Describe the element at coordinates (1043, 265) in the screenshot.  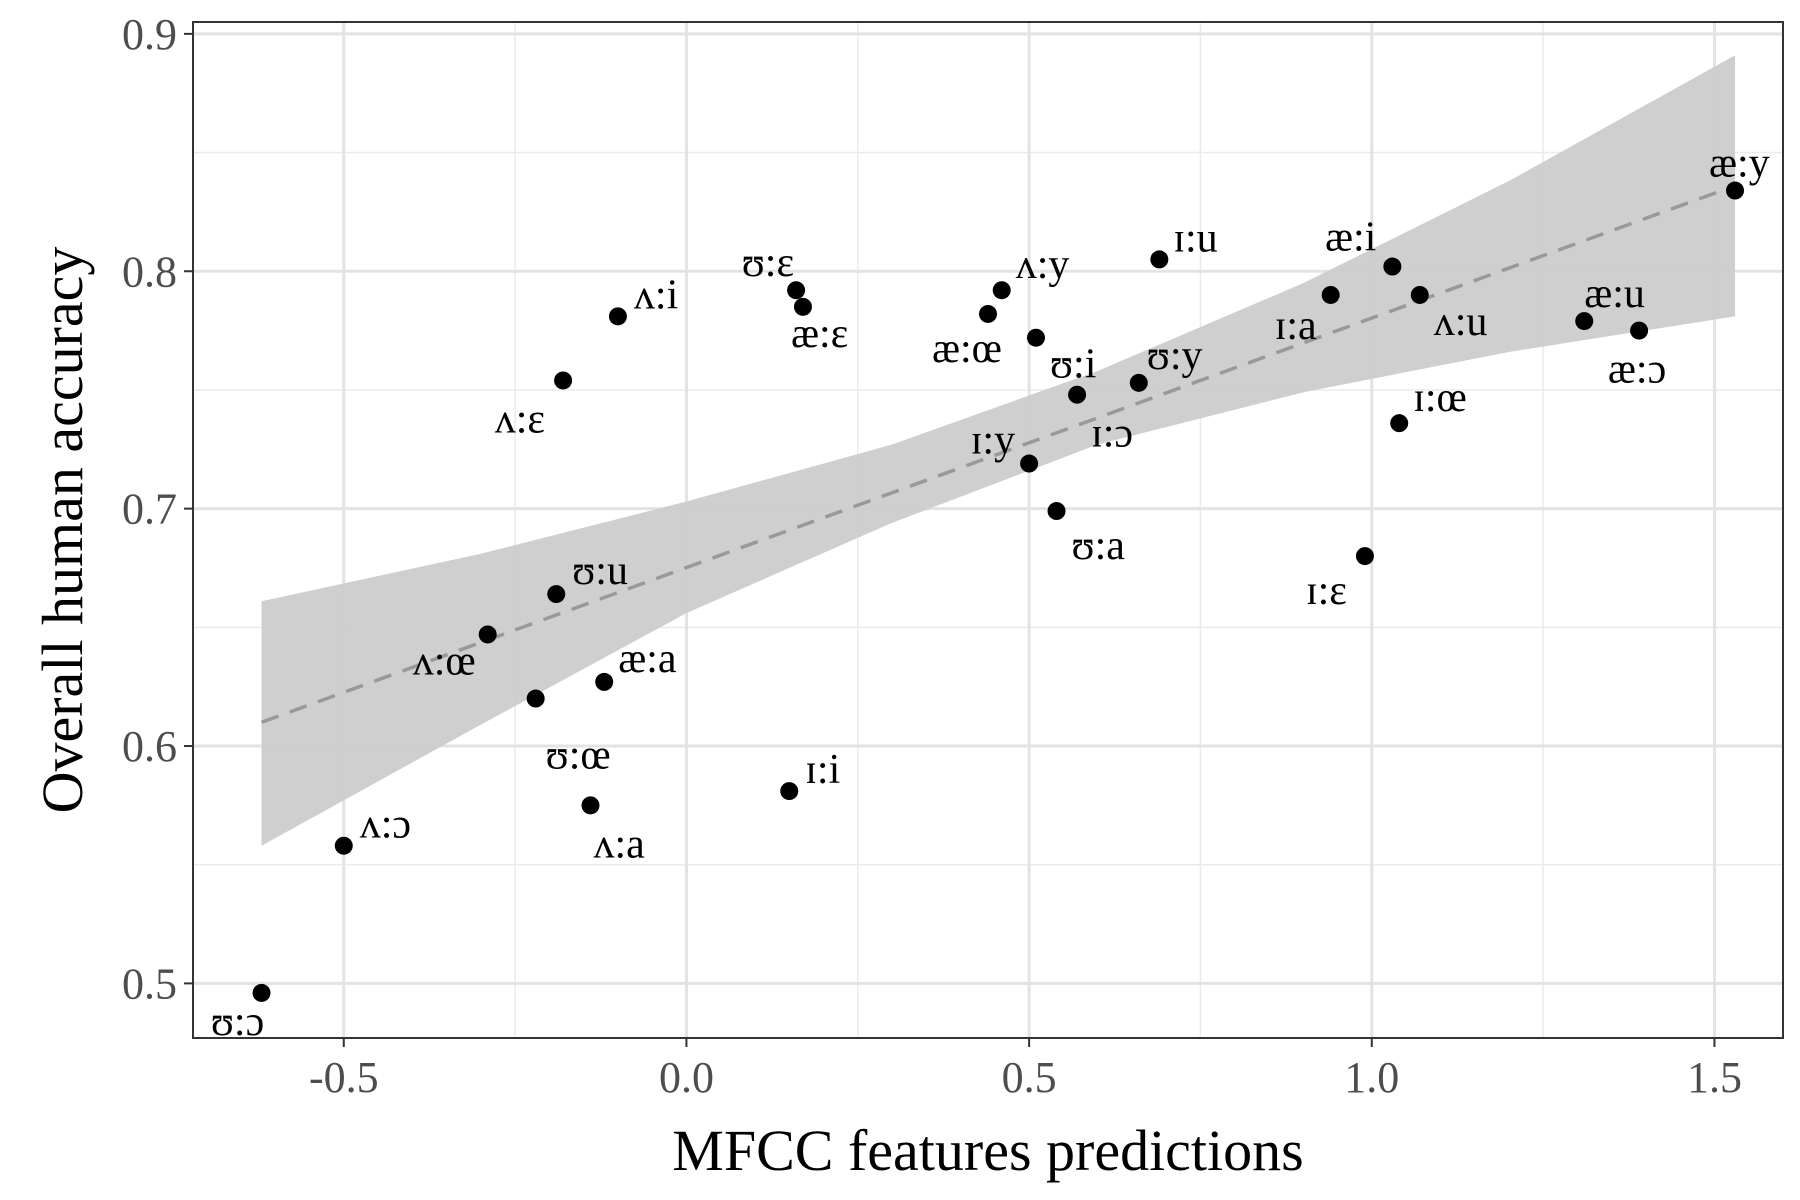
I see `point-label: ʌ:y` at that location.